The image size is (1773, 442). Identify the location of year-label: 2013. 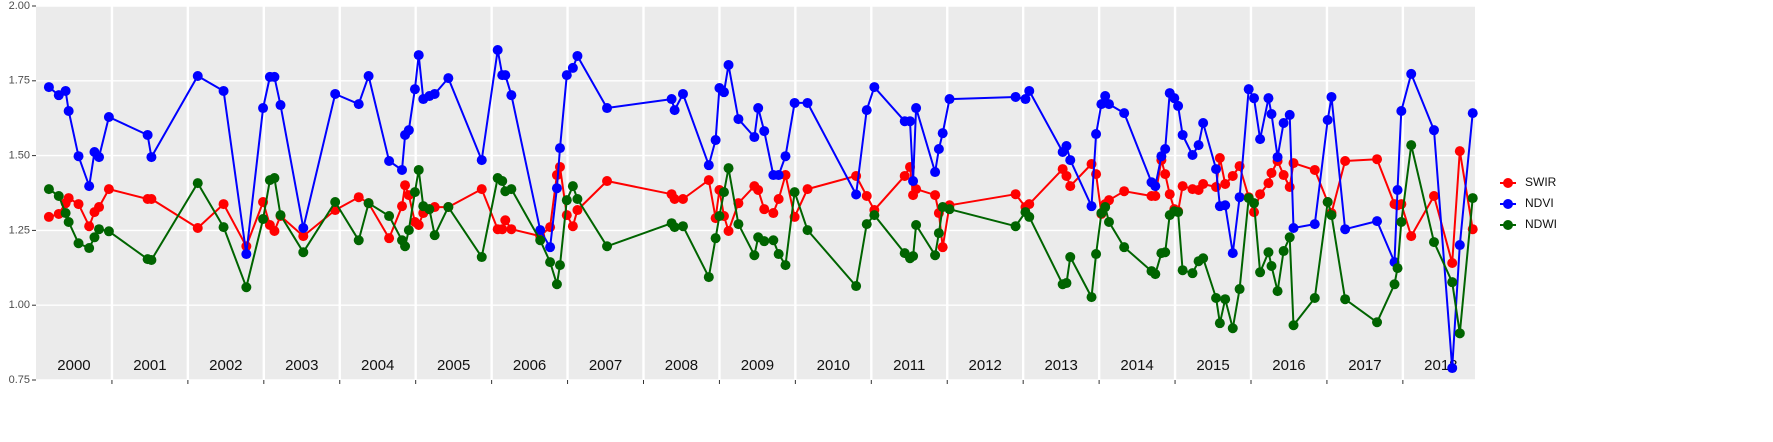
(1060, 365).